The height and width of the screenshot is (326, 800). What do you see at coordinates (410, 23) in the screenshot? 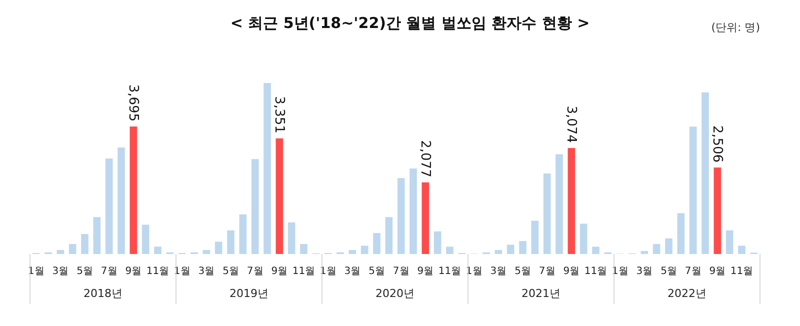
I see `chart-title: < 최근 5년('18~'22)간 월별 벌쏘임 환자수 현황 >` at bounding box center [410, 23].